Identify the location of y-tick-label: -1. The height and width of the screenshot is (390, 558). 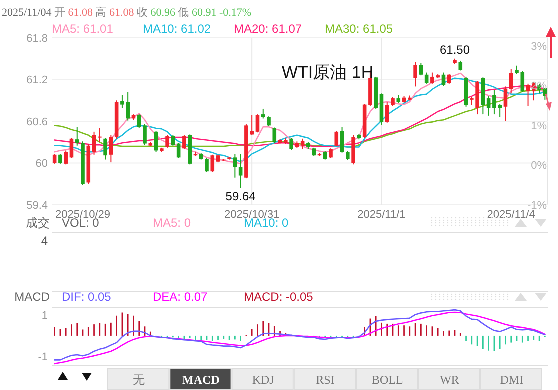
(43, 358).